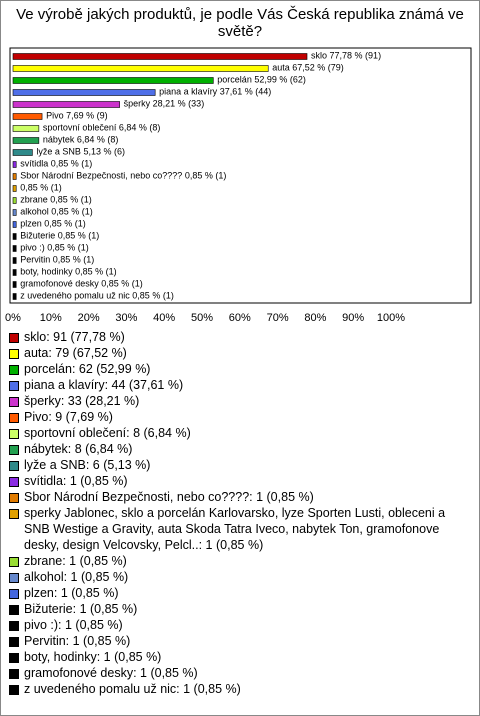 The width and height of the screenshot is (480, 716). Describe the element at coordinates (73, 625) in the screenshot. I see `legend-label: pivo :): 1 (0,85 %)` at that location.